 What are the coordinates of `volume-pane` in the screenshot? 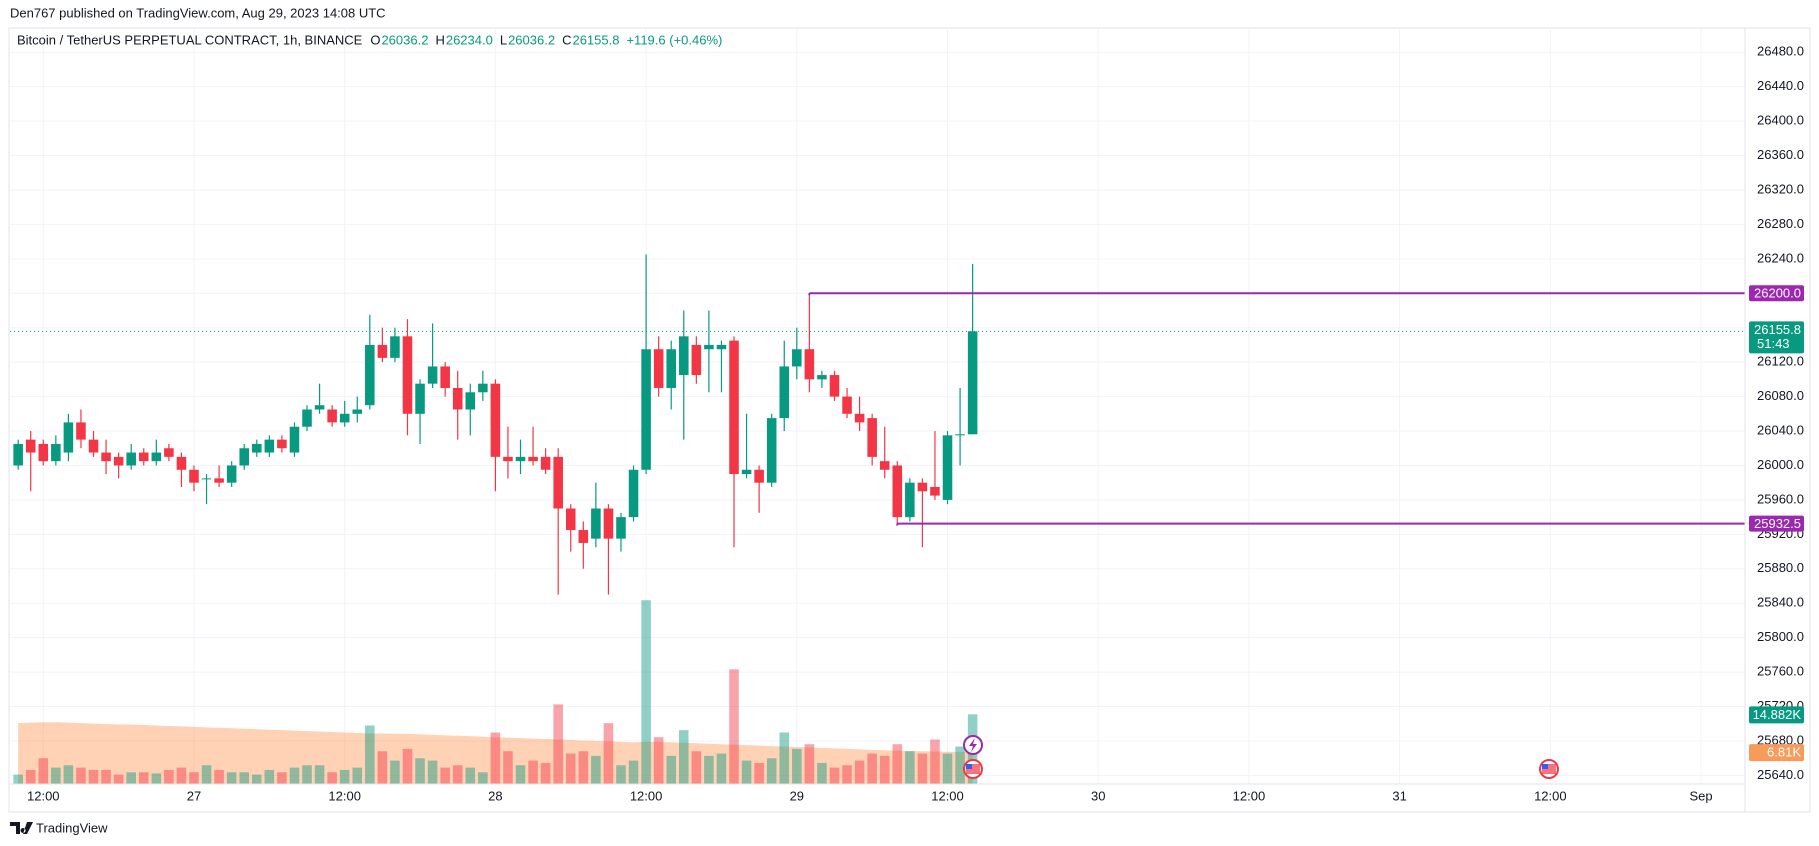 It's located at (495, 692).